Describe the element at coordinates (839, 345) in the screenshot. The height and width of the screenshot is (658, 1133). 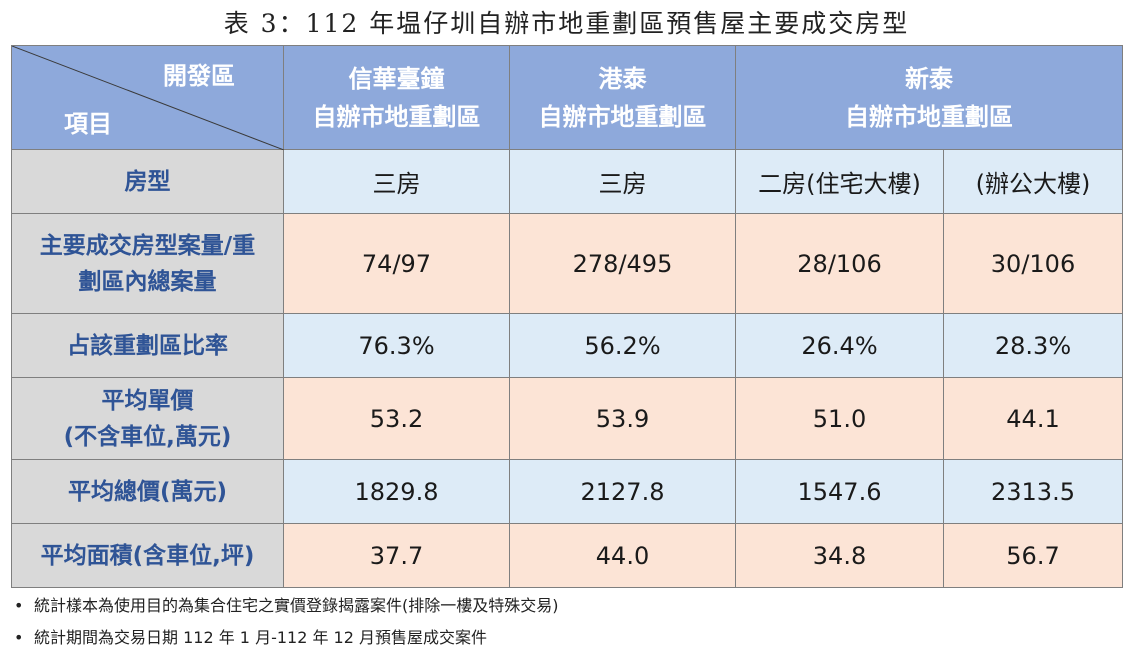
I see `cell-ratio-xintai-residential: 26.4%` at that location.